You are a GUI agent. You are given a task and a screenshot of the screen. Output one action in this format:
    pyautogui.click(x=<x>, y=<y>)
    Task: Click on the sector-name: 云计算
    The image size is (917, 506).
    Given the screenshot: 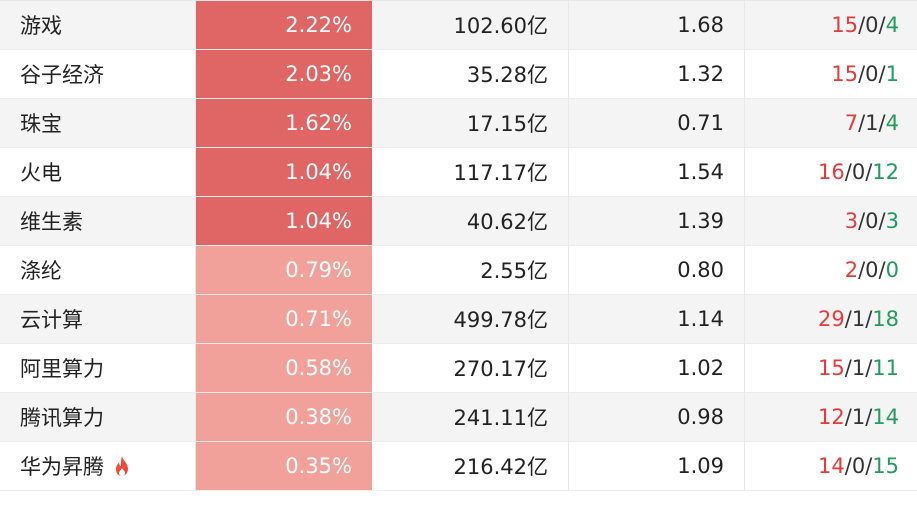 What is the action you would take?
    pyautogui.click(x=51, y=320)
    